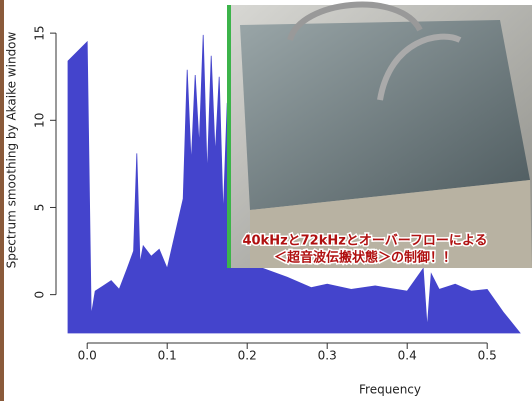 This screenshot has width=532, height=401. I want to click on y-tick-label: 5, so click(40, 208).